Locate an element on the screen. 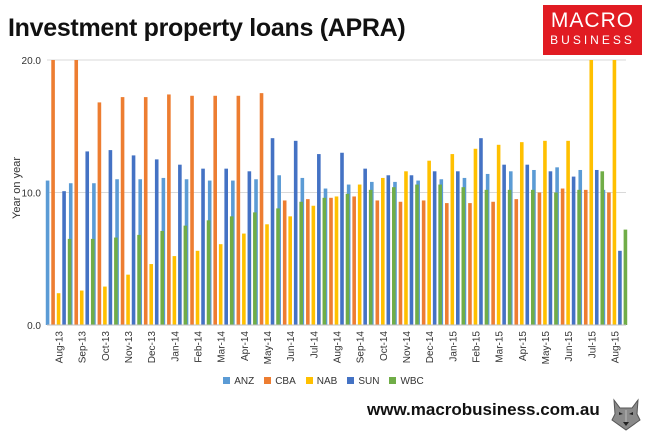 This screenshot has height=437, width=647. x-tick-label: Jun-14 is located at coordinates (291, 346).